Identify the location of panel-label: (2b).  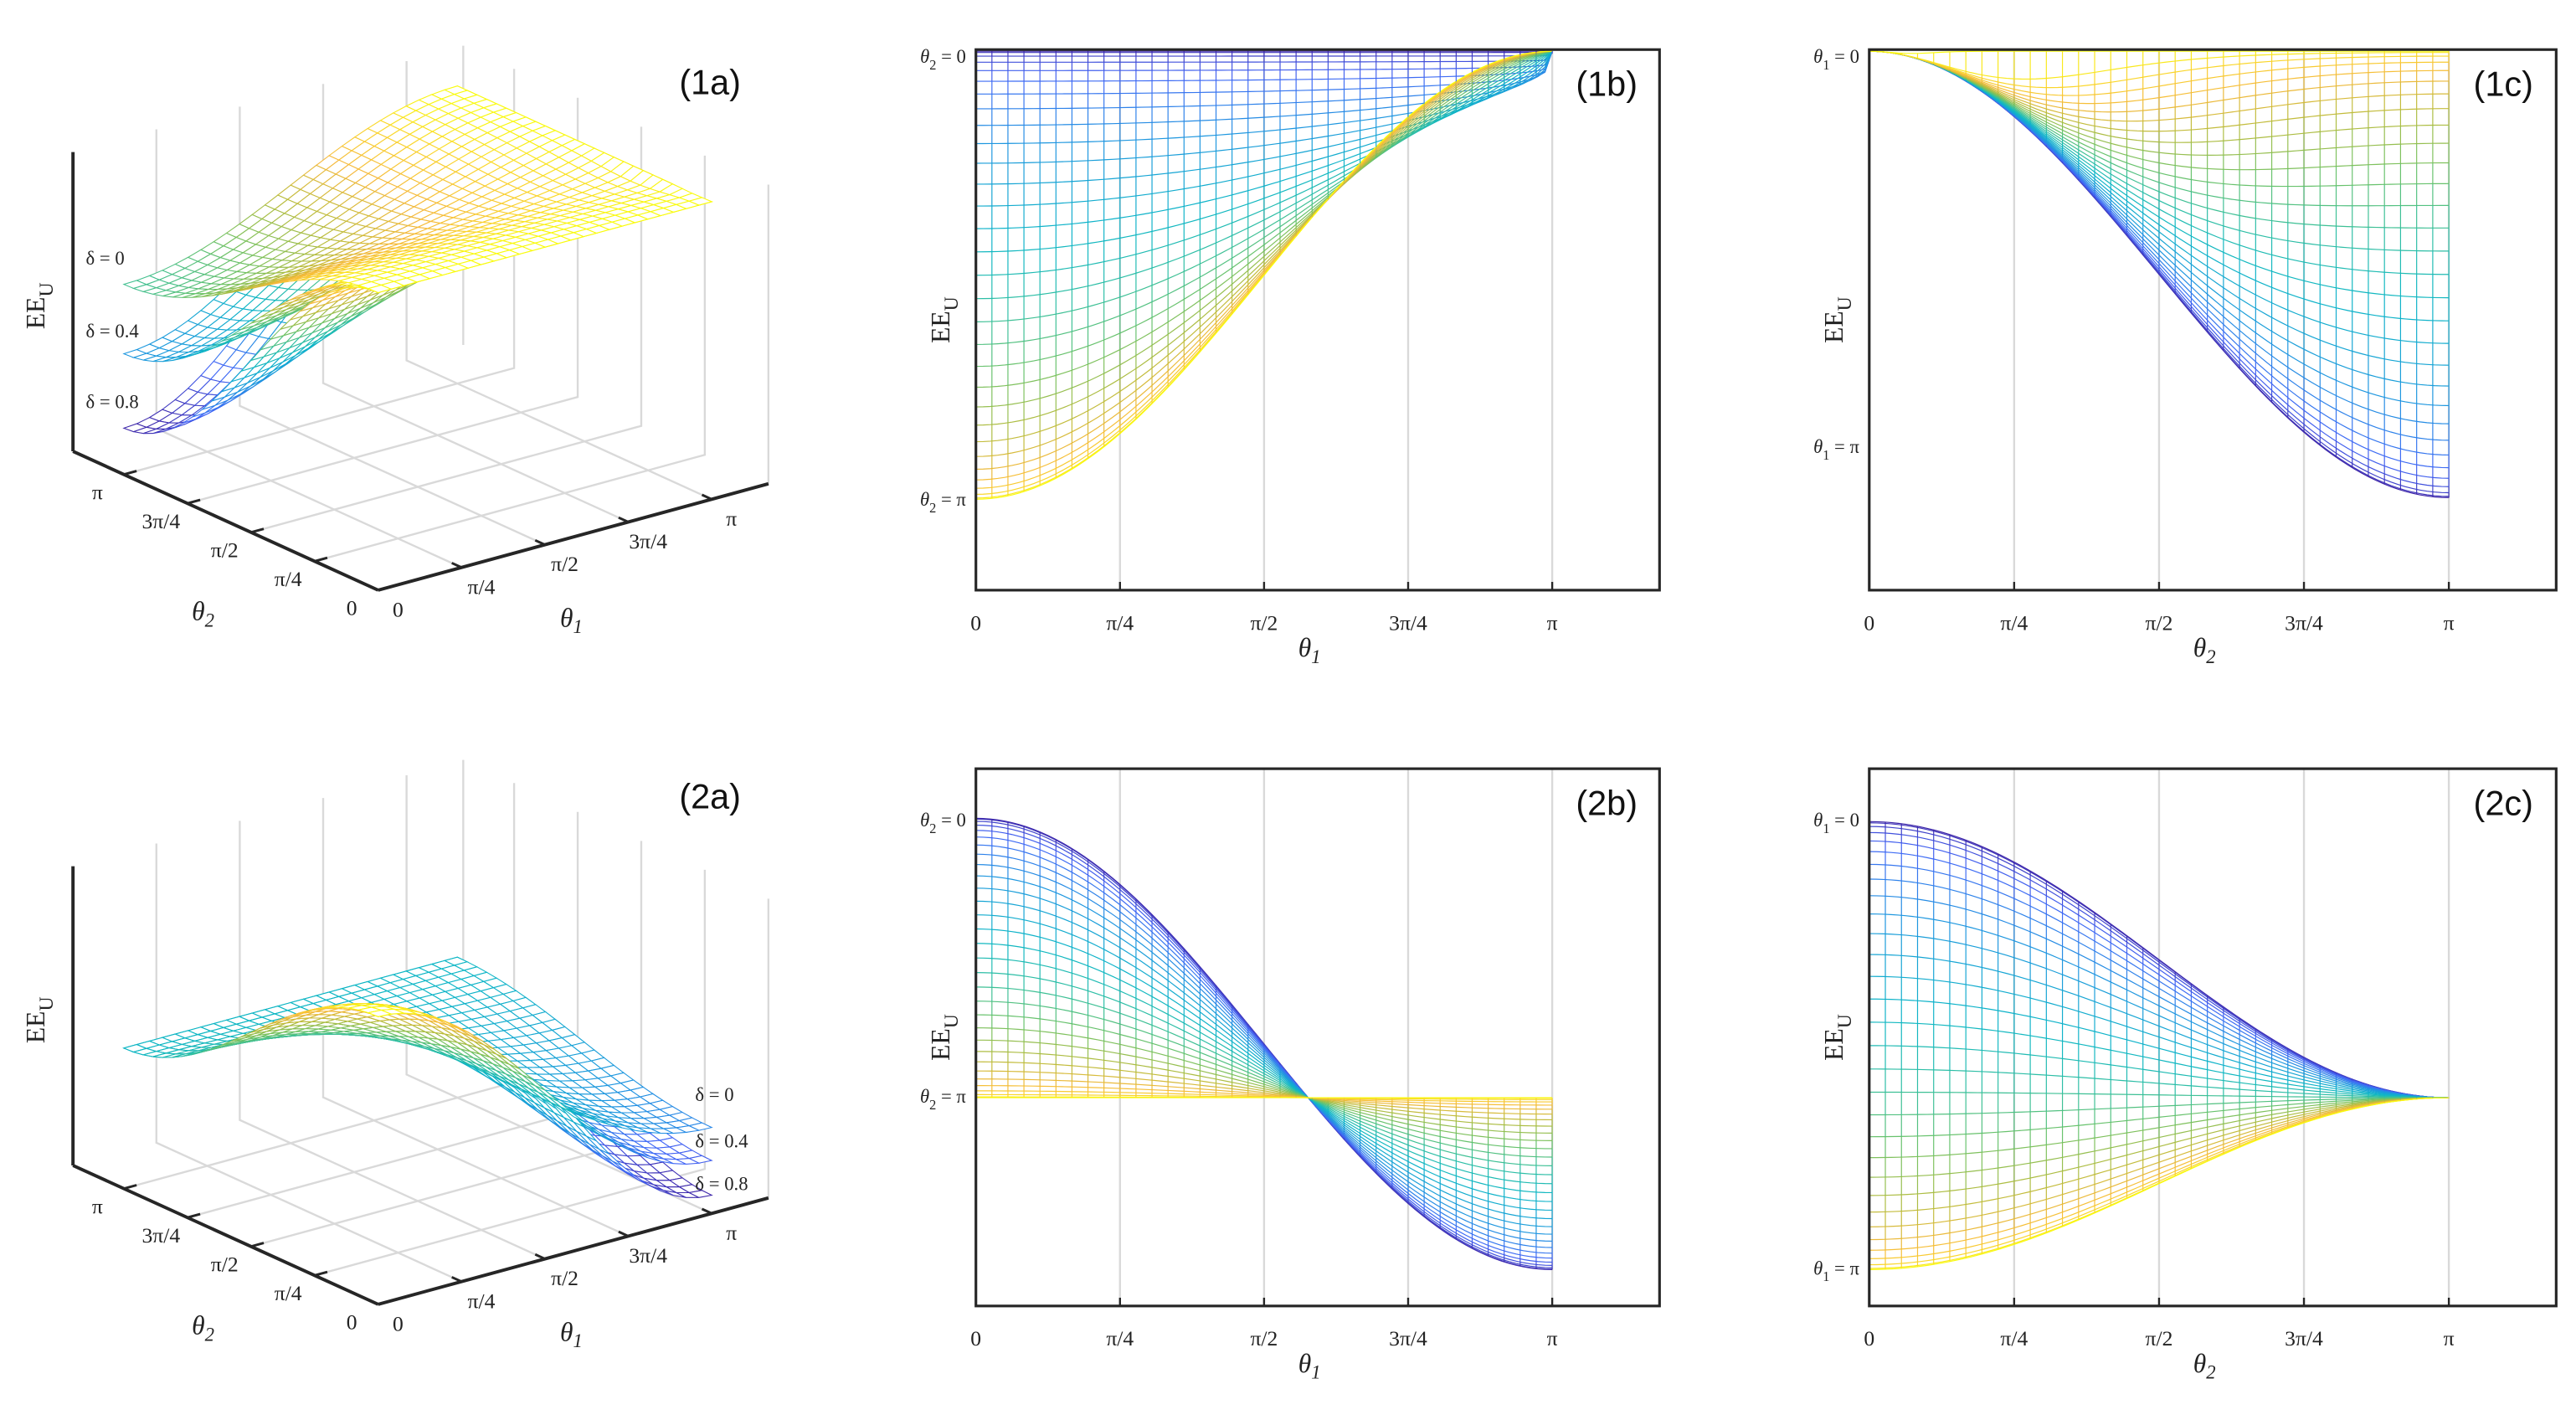
(1607, 802).